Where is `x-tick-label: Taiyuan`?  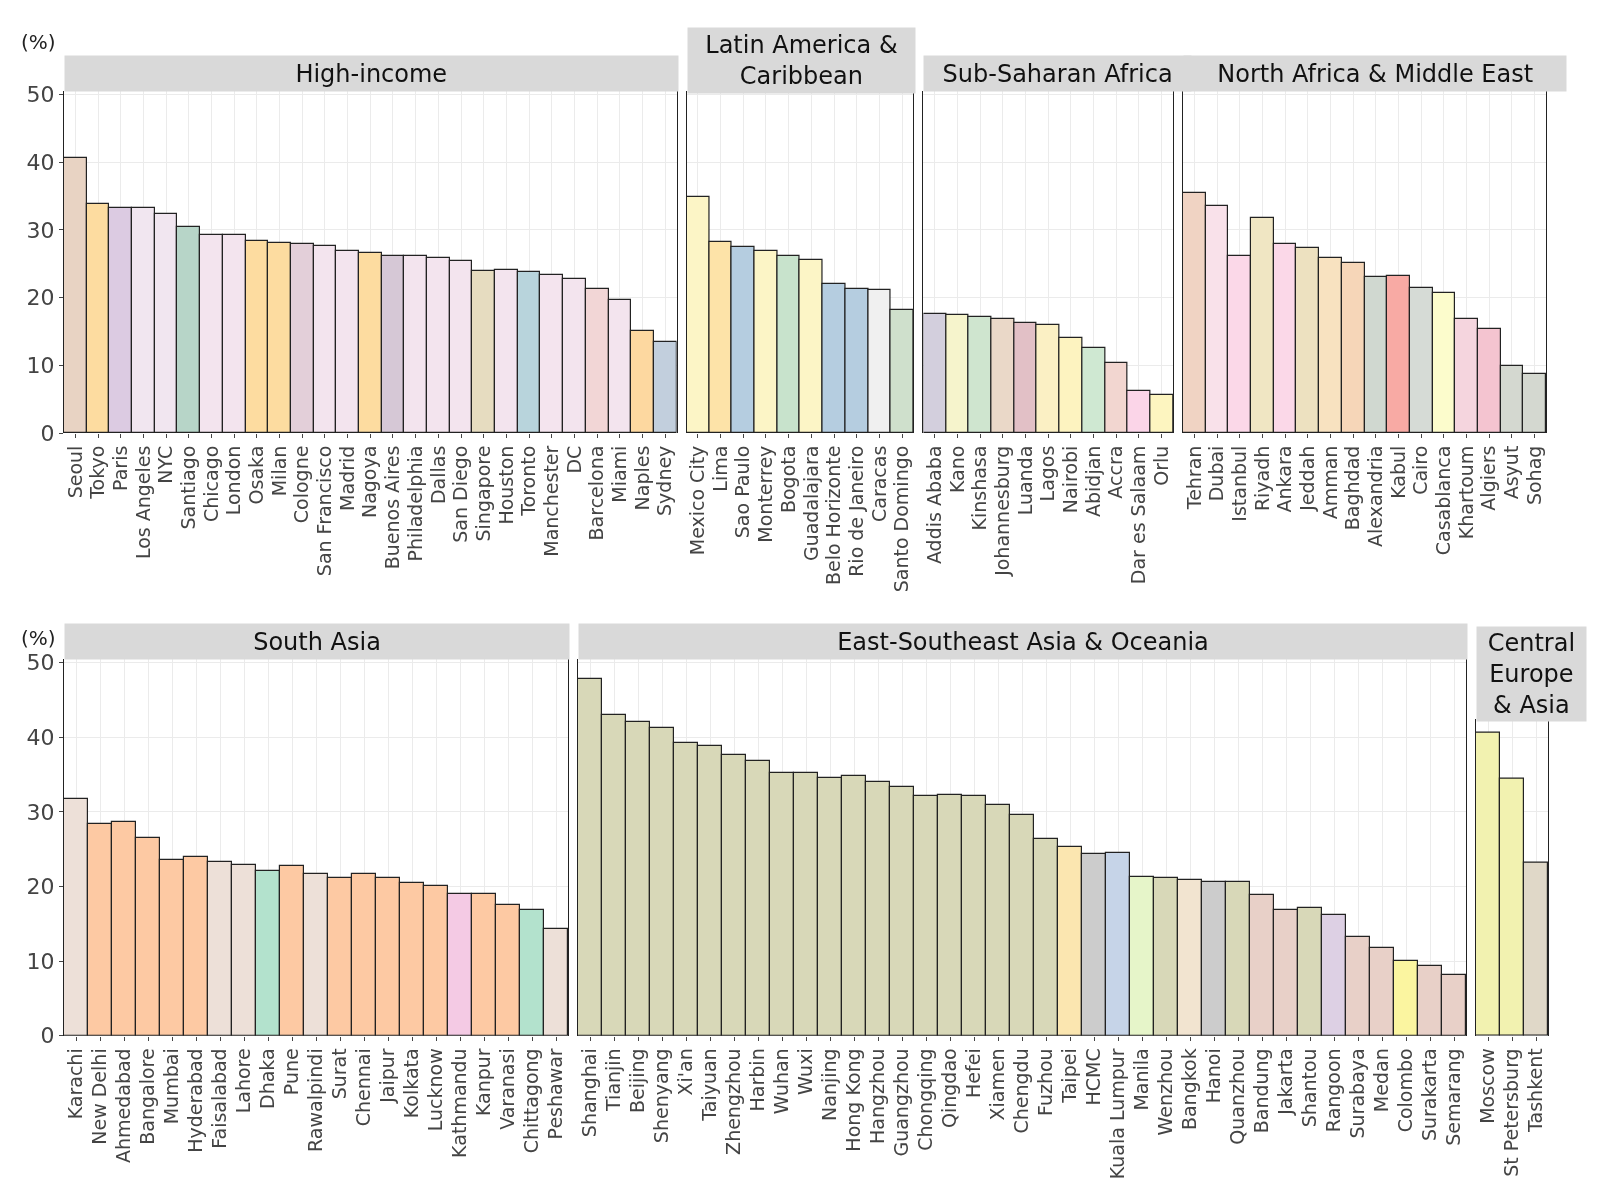
x-tick-label: Taiyuan is located at coordinates (709, 1085).